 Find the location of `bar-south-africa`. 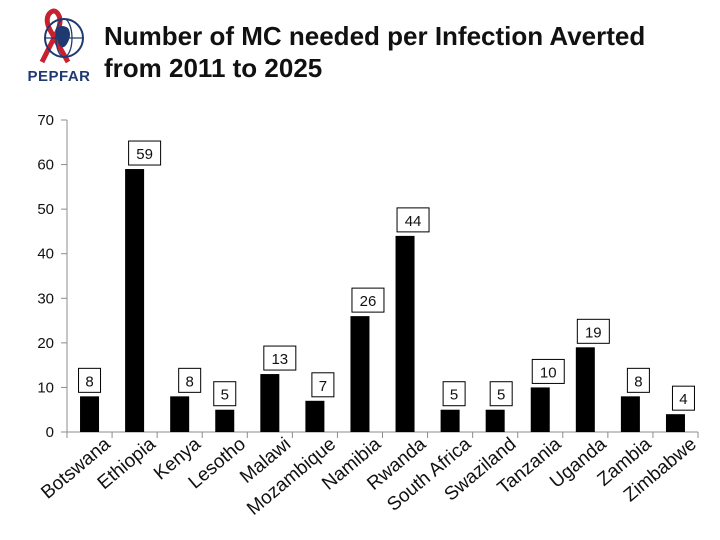

bar-south-africa is located at coordinates (450, 420).